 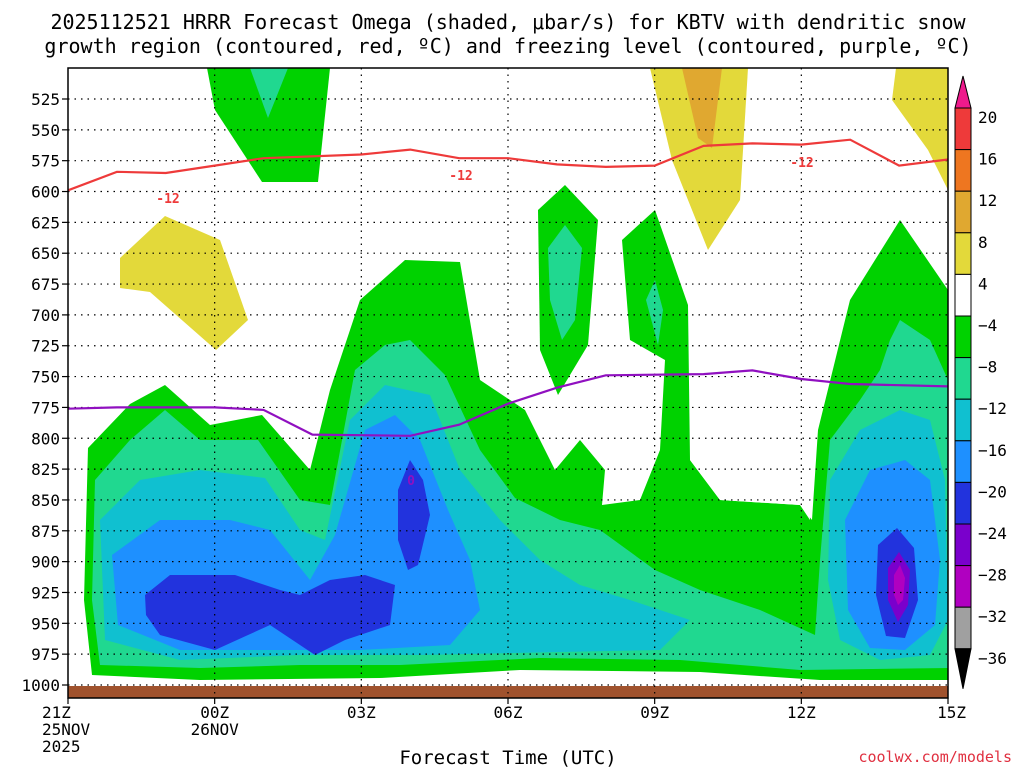 I want to click on dgz-label-1: -12, so click(x=167, y=199).